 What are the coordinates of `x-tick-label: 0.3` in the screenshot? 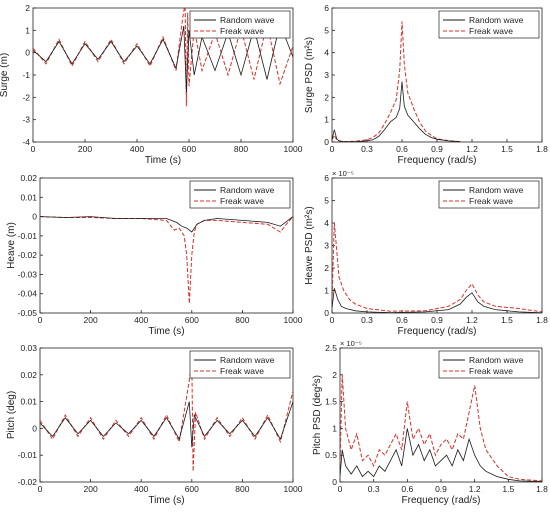 It's located at (367, 320).